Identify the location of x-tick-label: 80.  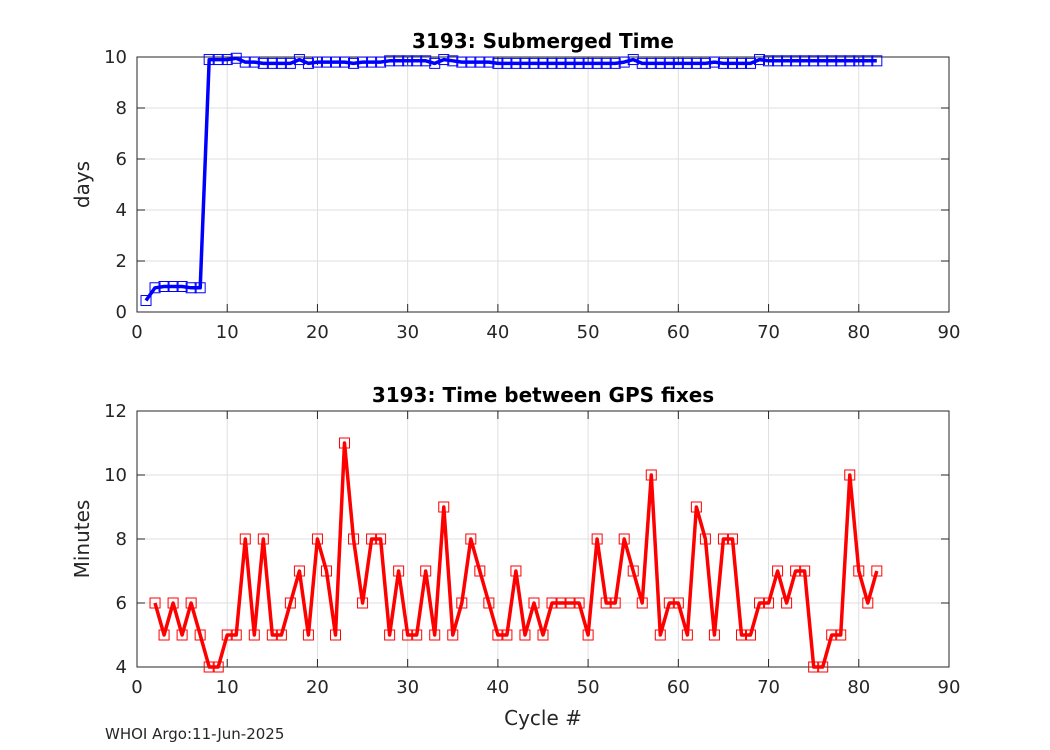
(858, 687).